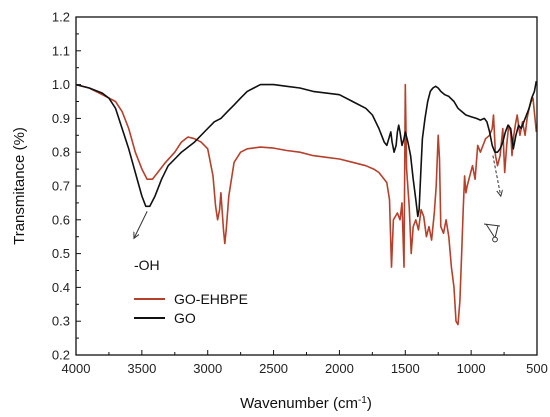 The width and height of the screenshot is (550, 417). What do you see at coordinates (496, 176) in the screenshot?
I see `annotation-epoxide-arrow` at bounding box center [496, 176].